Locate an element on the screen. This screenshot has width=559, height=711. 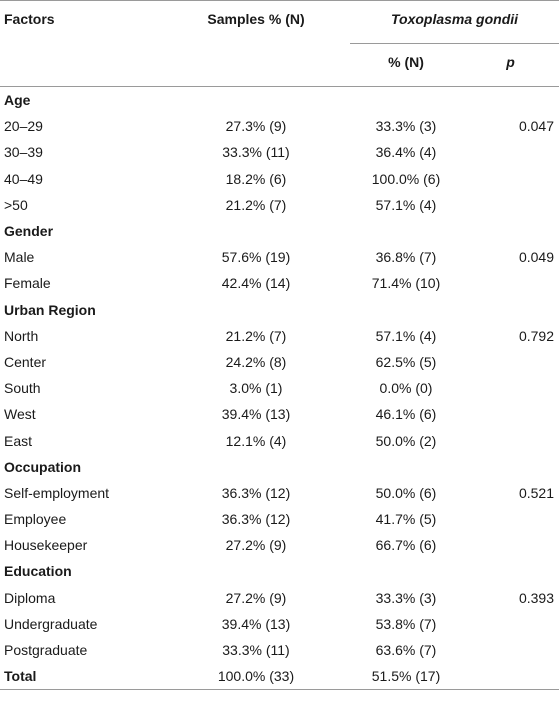
toxoplasma-cell: 100.0% (6) is located at coordinates (406, 178).